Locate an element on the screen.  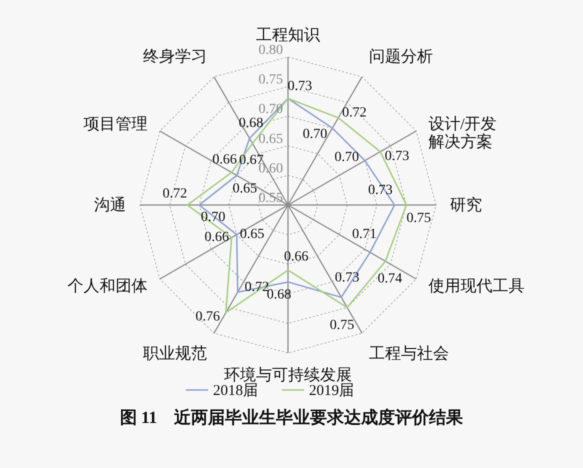
text: 图 11 近两届毕业生毕业要求达成度评价结果 is located at coordinates (292, 417).